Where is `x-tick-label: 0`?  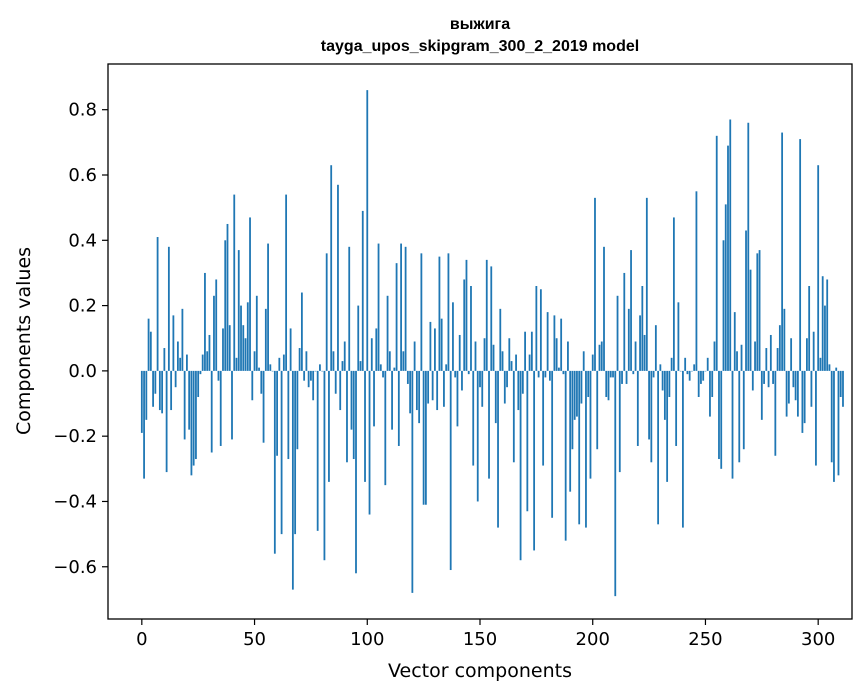
x-tick-label: 0 is located at coordinates (141, 639).